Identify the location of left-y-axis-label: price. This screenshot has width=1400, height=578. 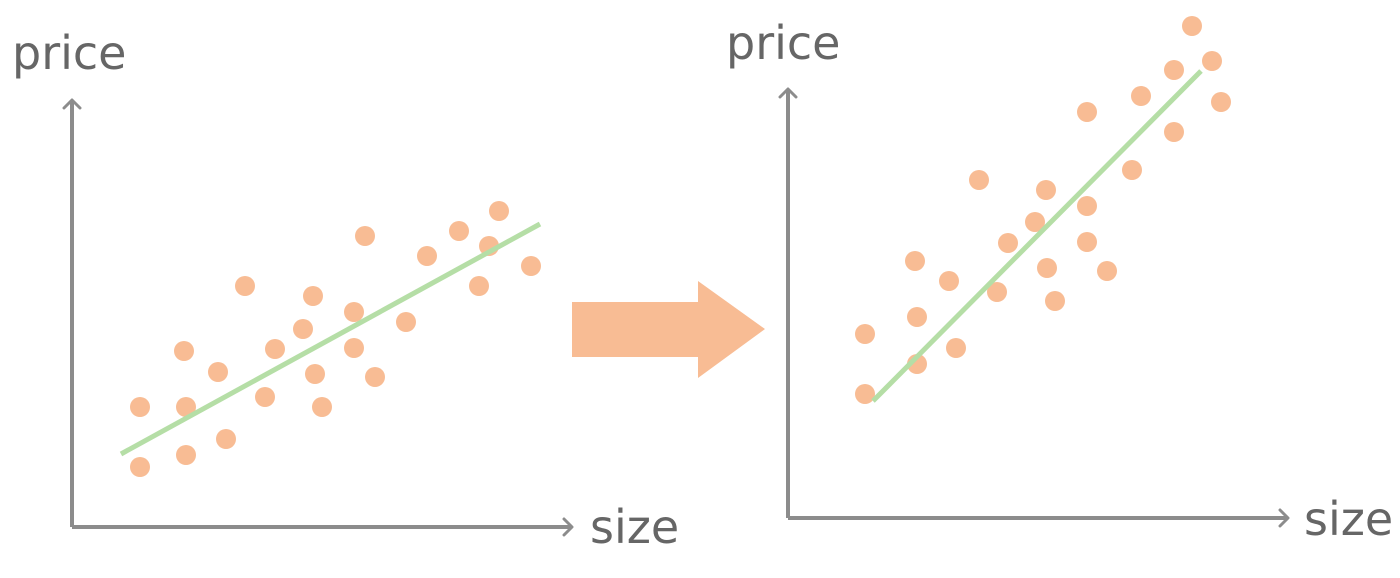
(69, 53).